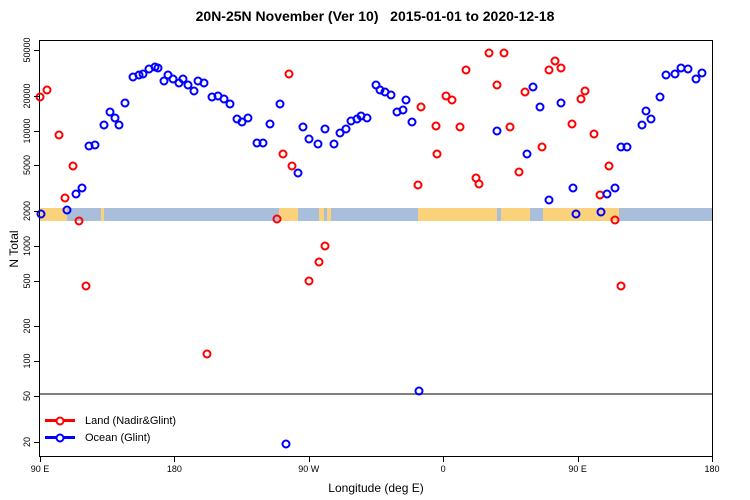 The width and height of the screenshot is (750, 500). Describe the element at coordinates (60, 437) in the screenshot. I see `legend-marker-icon` at that location.